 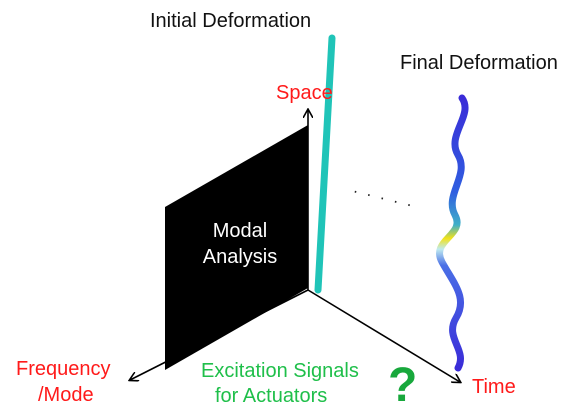 I want to click on initial-deformation-rod, so click(x=325, y=164).